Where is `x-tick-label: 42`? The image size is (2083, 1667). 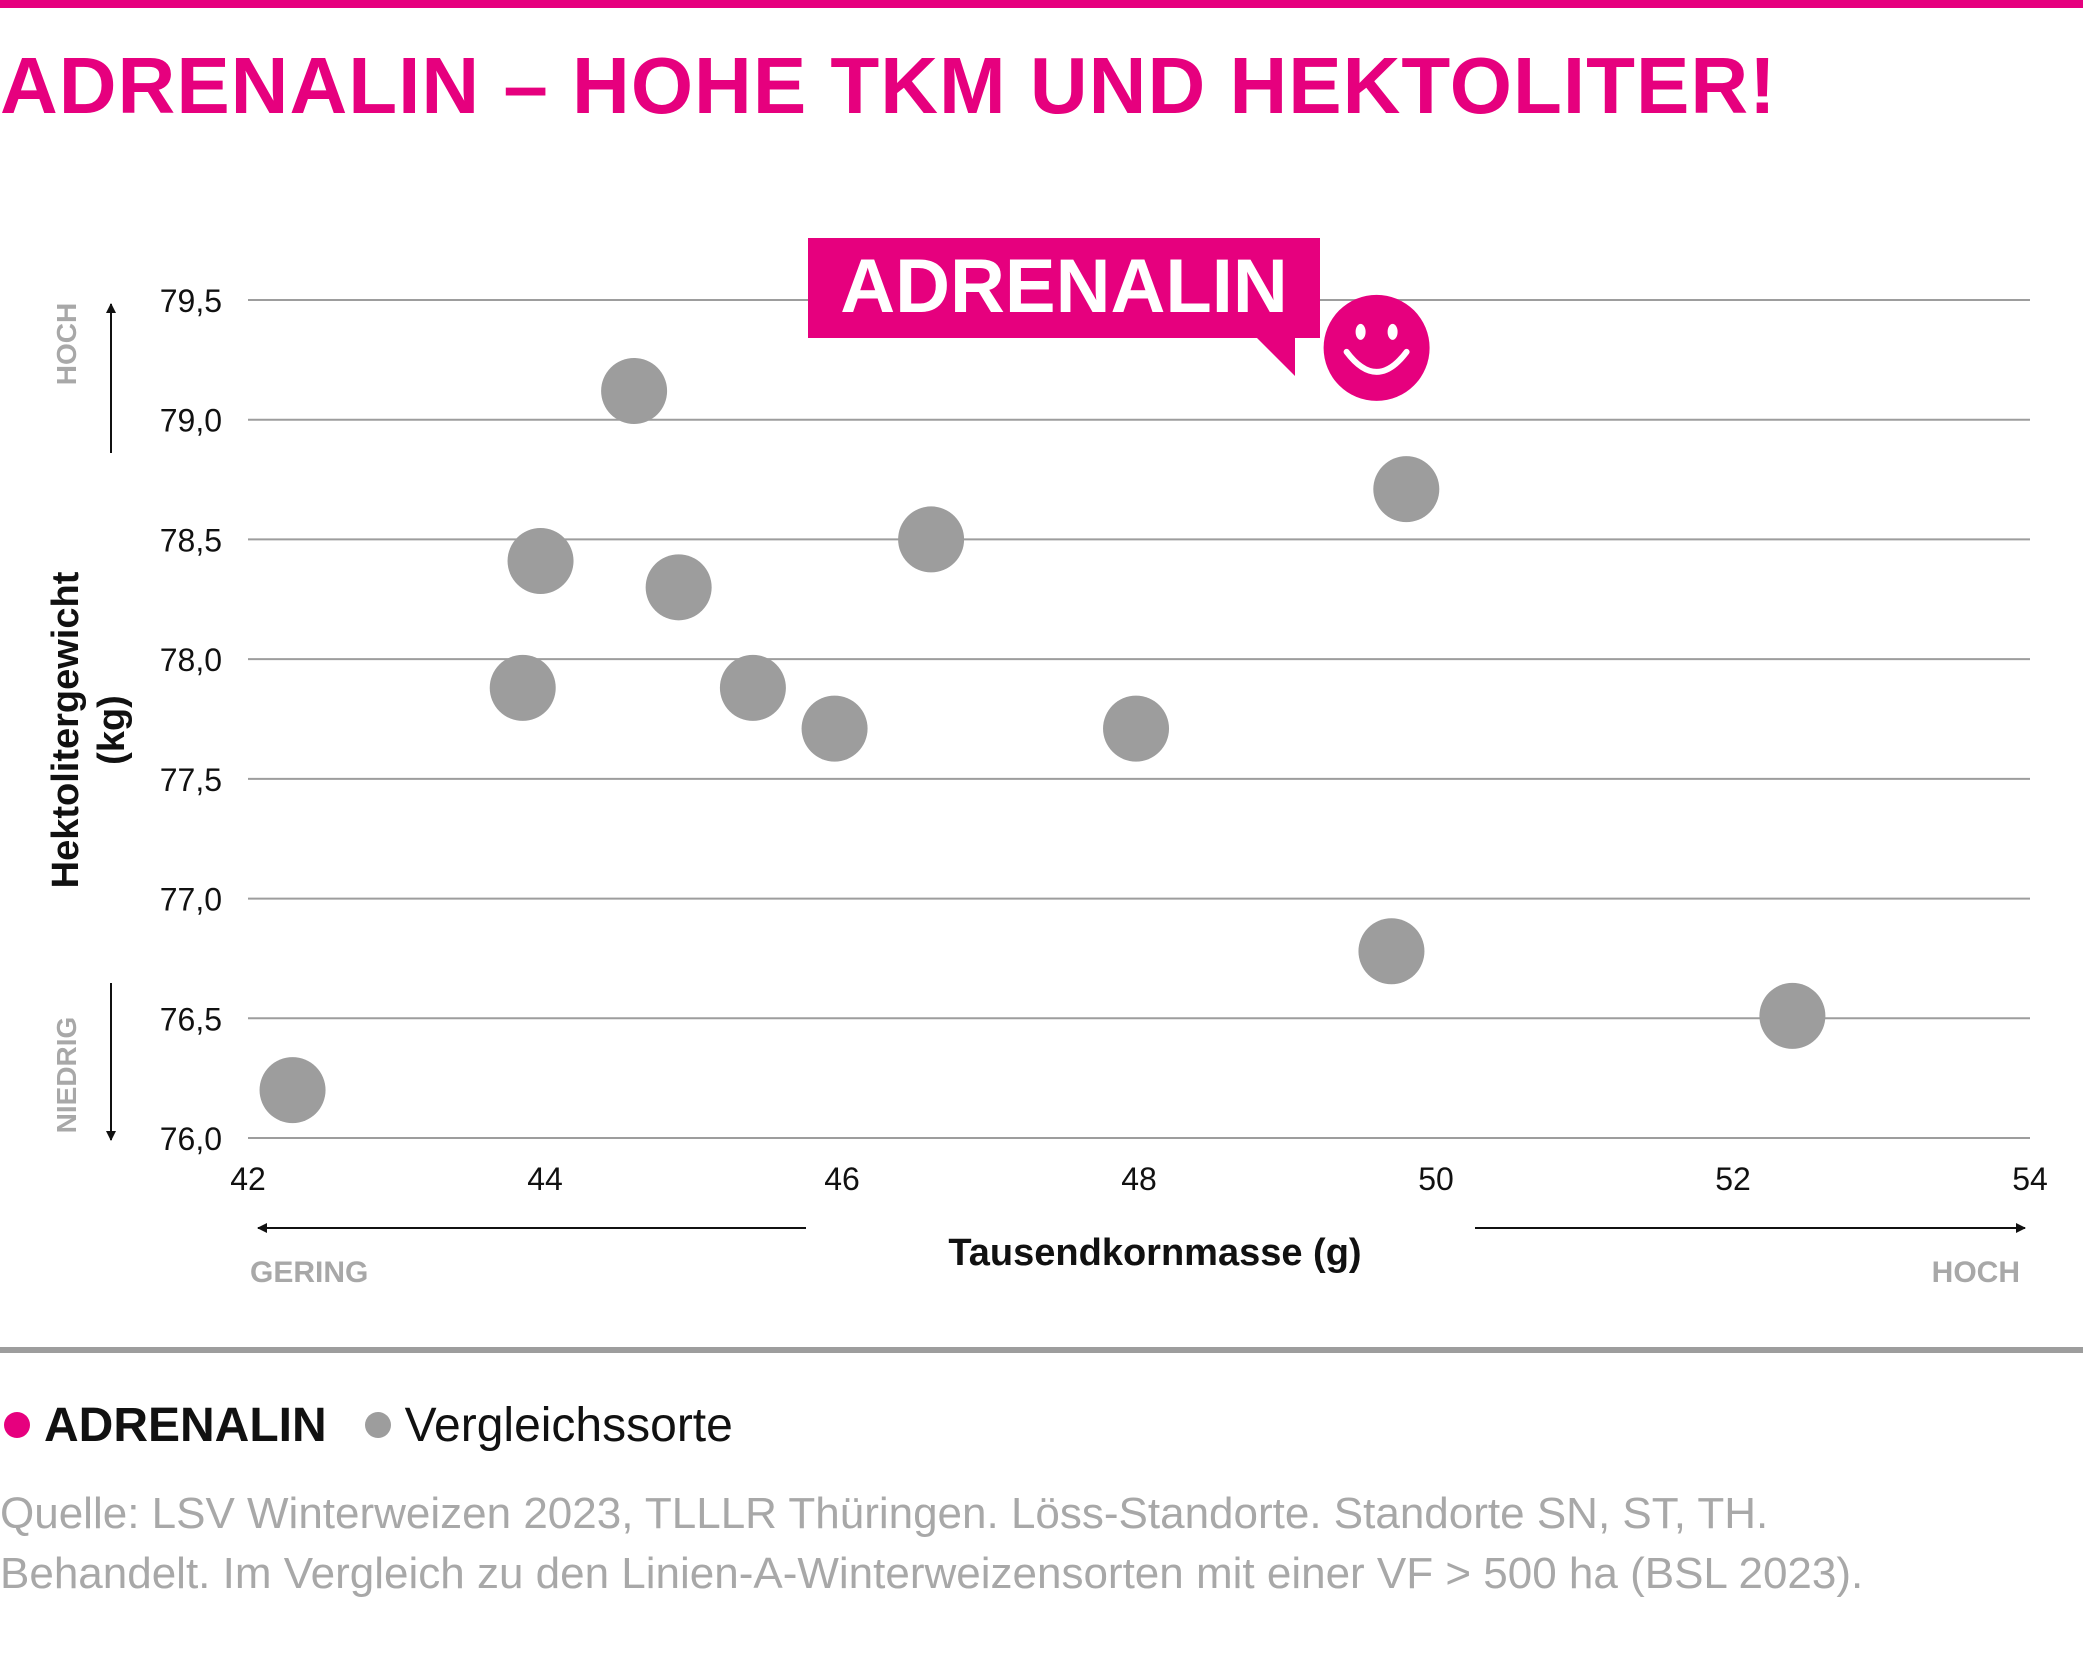
x-tick-label: 42 is located at coordinates (248, 1179).